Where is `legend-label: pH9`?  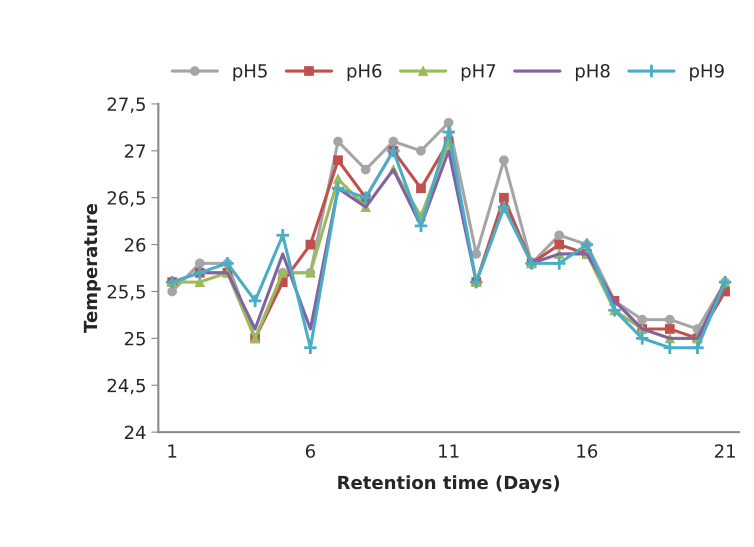
legend-label: pH9 is located at coordinates (707, 73).